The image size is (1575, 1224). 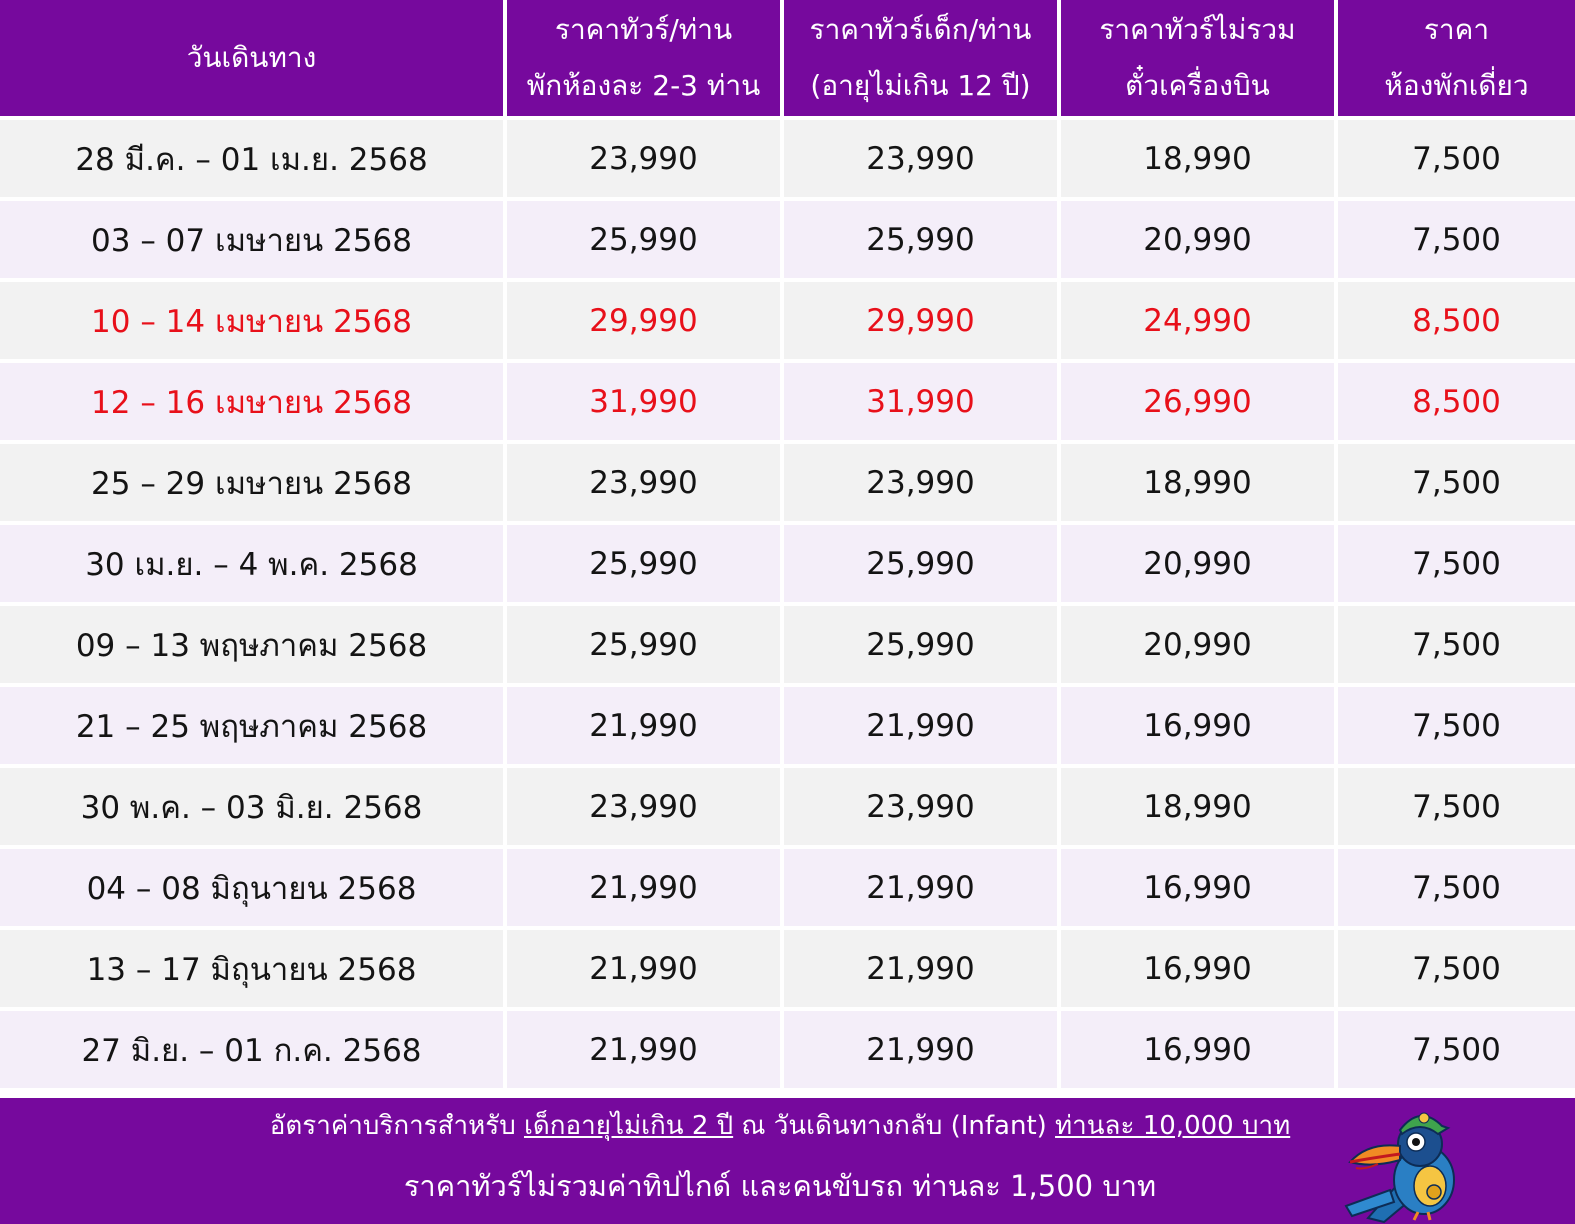 What do you see at coordinates (1197, 29) in the screenshot?
I see `header-no-flight-price-line1: ราคาทัวร์ไม่รวม` at bounding box center [1197, 29].